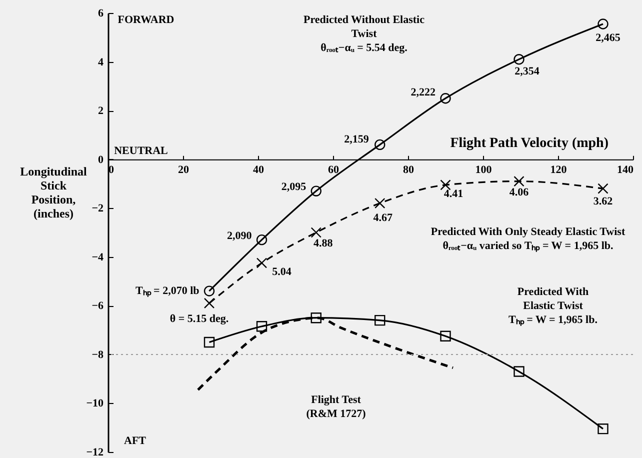 This screenshot has height=458, width=642. What do you see at coordinates (111, 170) in the screenshot?
I see `x-tick-label: 0` at bounding box center [111, 170].